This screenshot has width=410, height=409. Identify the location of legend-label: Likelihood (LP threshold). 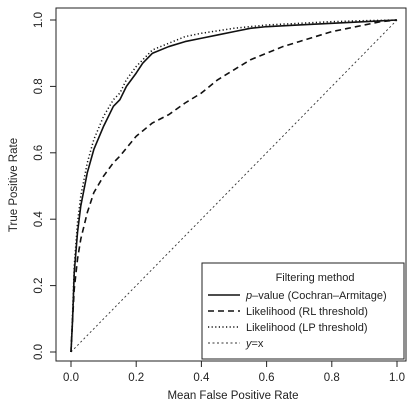
(306, 328).